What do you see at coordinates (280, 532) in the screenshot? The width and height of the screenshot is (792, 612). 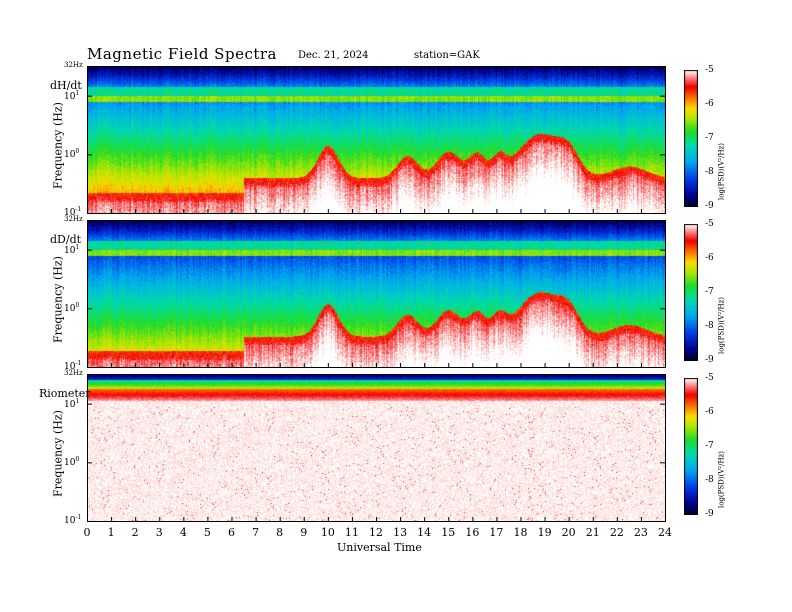 I see `x-tick-label: 8` at bounding box center [280, 532].